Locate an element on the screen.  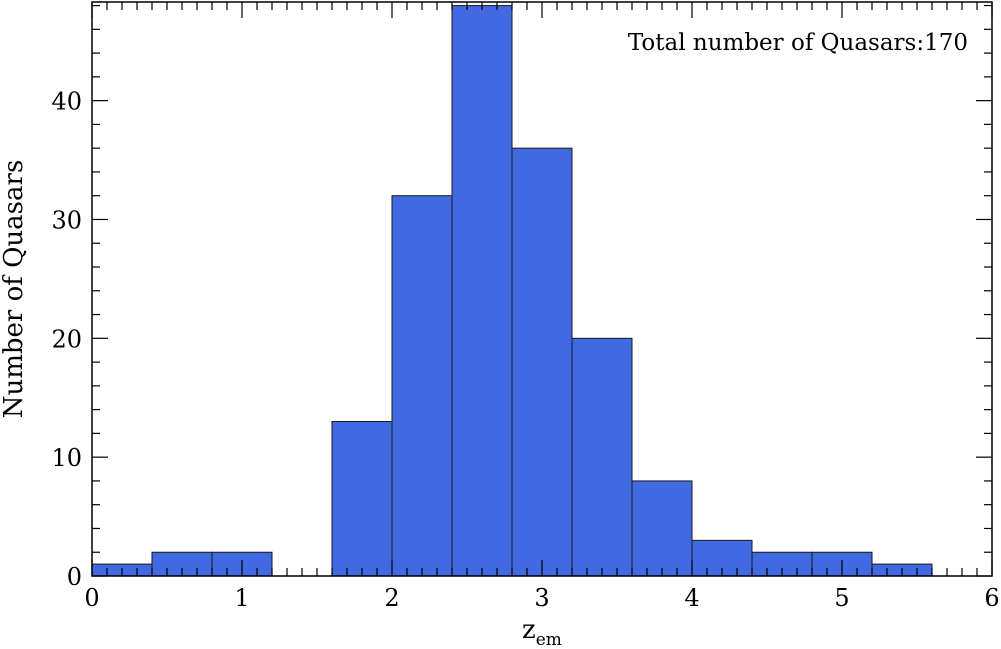
total-count-annotation: Total number of Quasars:170 is located at coordinates (798, 43).